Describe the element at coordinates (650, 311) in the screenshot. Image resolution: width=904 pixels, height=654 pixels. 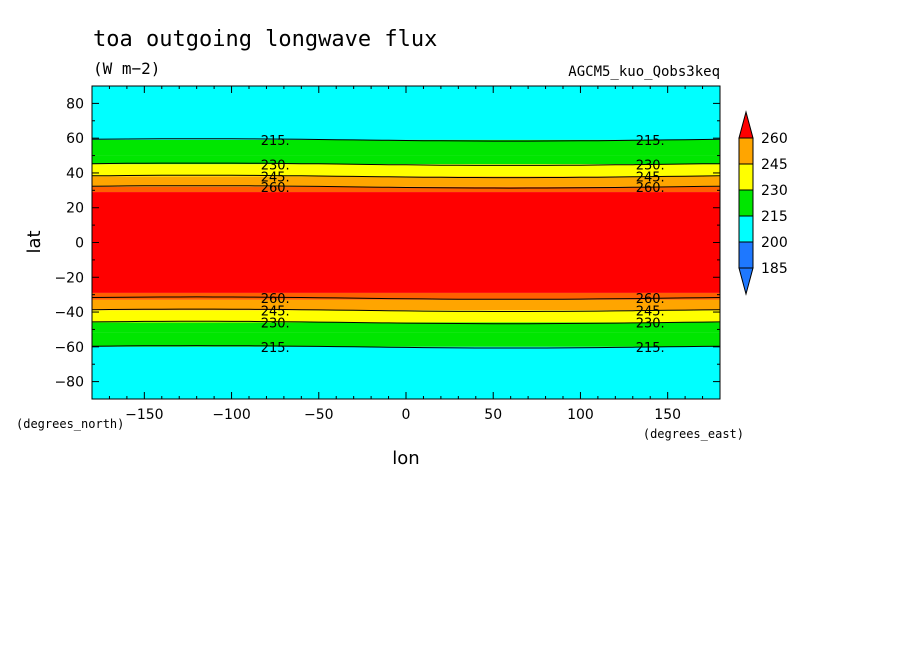
I see `contour-label-5-1: 245.` at that location.